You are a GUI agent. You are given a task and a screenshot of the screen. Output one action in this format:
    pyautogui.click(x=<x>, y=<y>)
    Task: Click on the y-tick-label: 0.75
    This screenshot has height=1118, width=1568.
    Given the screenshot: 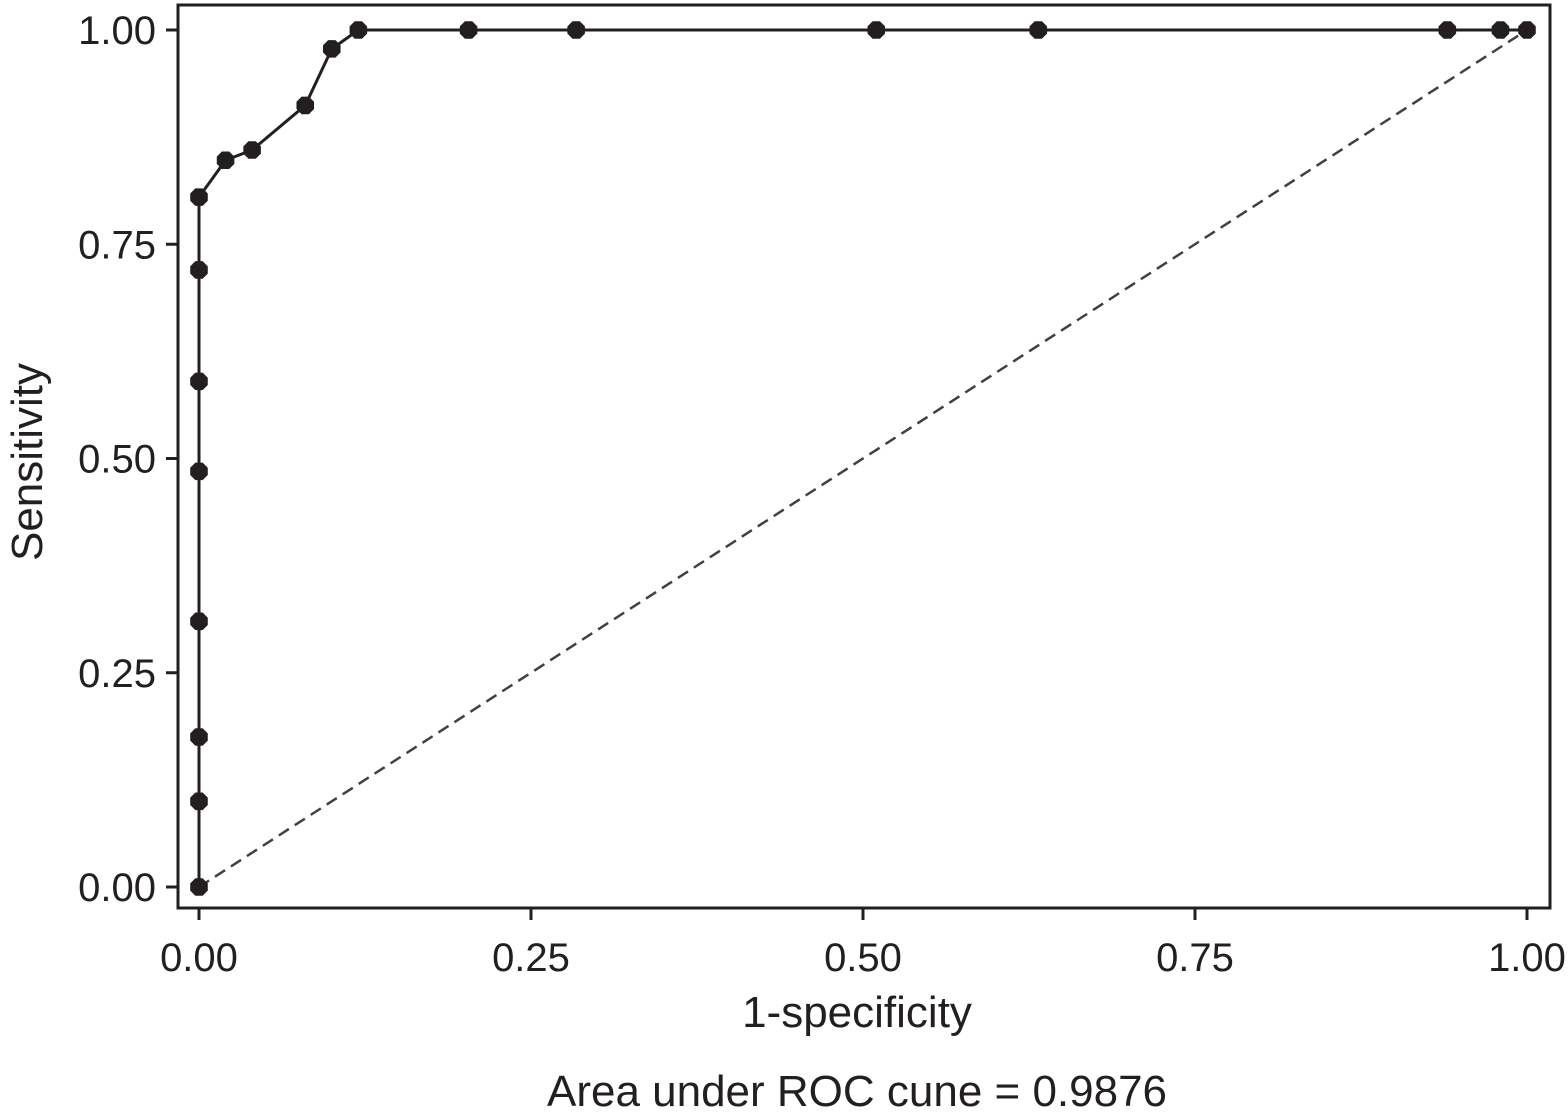 What is the action you would take?
    pyautogui.click(x=117, y=245)
    